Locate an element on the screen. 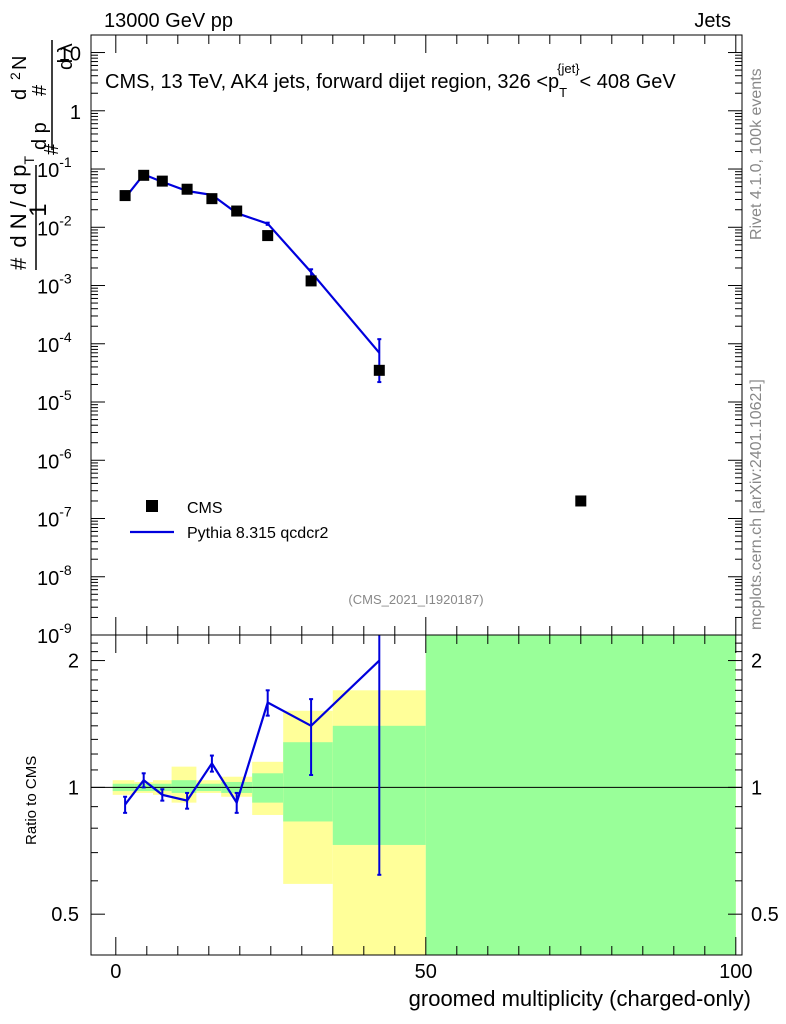 The image size is (786, 1024). ylabel-hash: # is located at coordinates (18, 263).